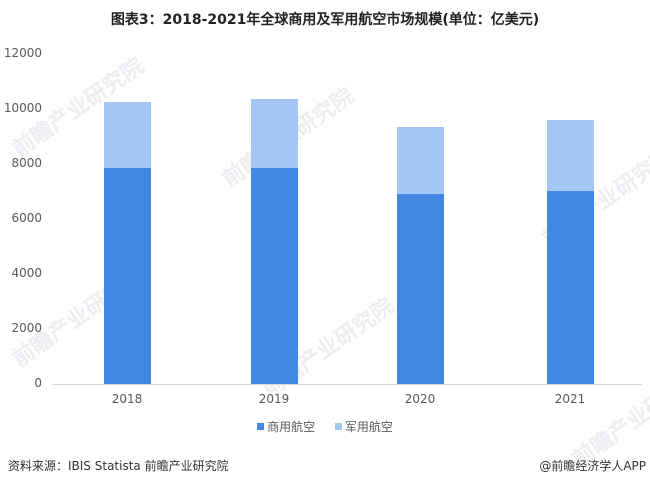  Describe the element at coordinates (420, 399) in the screenshot. I see `x-tick-label: 2020` at that location.